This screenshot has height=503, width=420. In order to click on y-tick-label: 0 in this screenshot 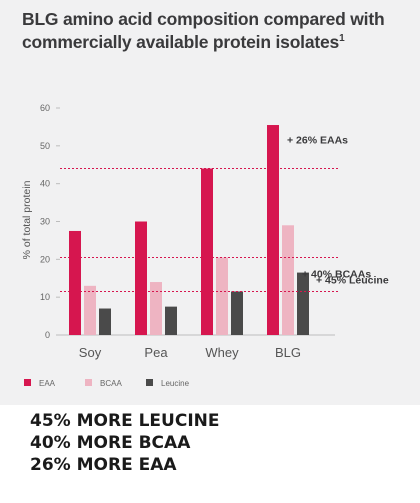, I will do `click(47, 335)`.